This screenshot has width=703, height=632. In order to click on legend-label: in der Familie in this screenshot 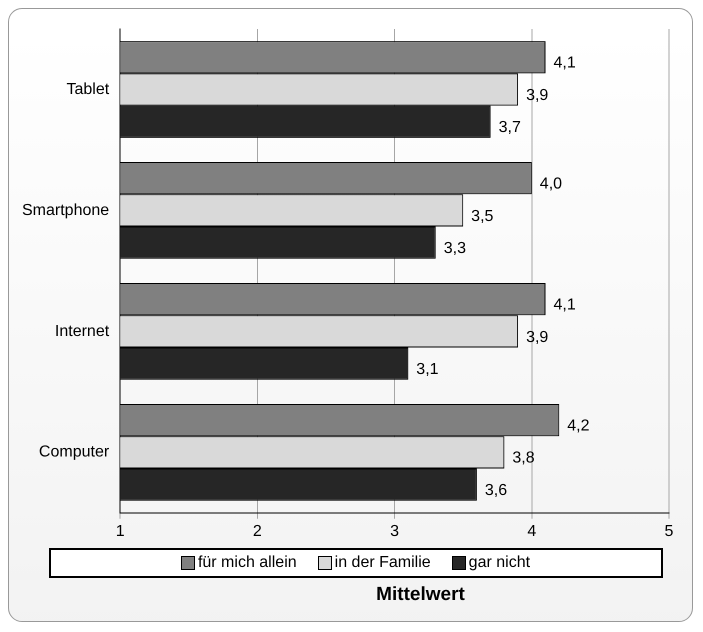, I will do `click(382, 563)`.